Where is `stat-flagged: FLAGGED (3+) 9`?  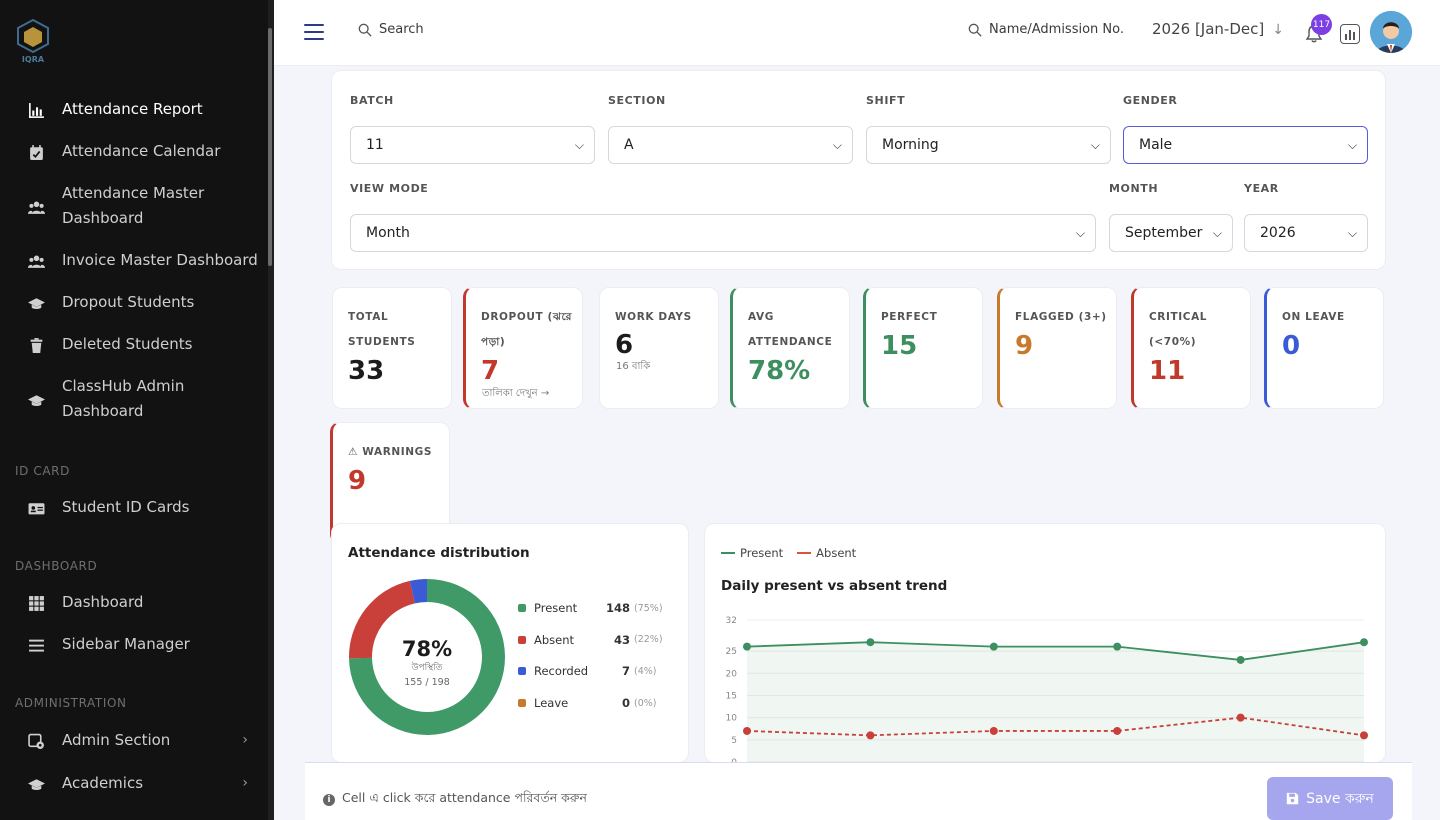
stat-flagged: FLAGGED (3+) 9 is located at coordinates (1057, 348).